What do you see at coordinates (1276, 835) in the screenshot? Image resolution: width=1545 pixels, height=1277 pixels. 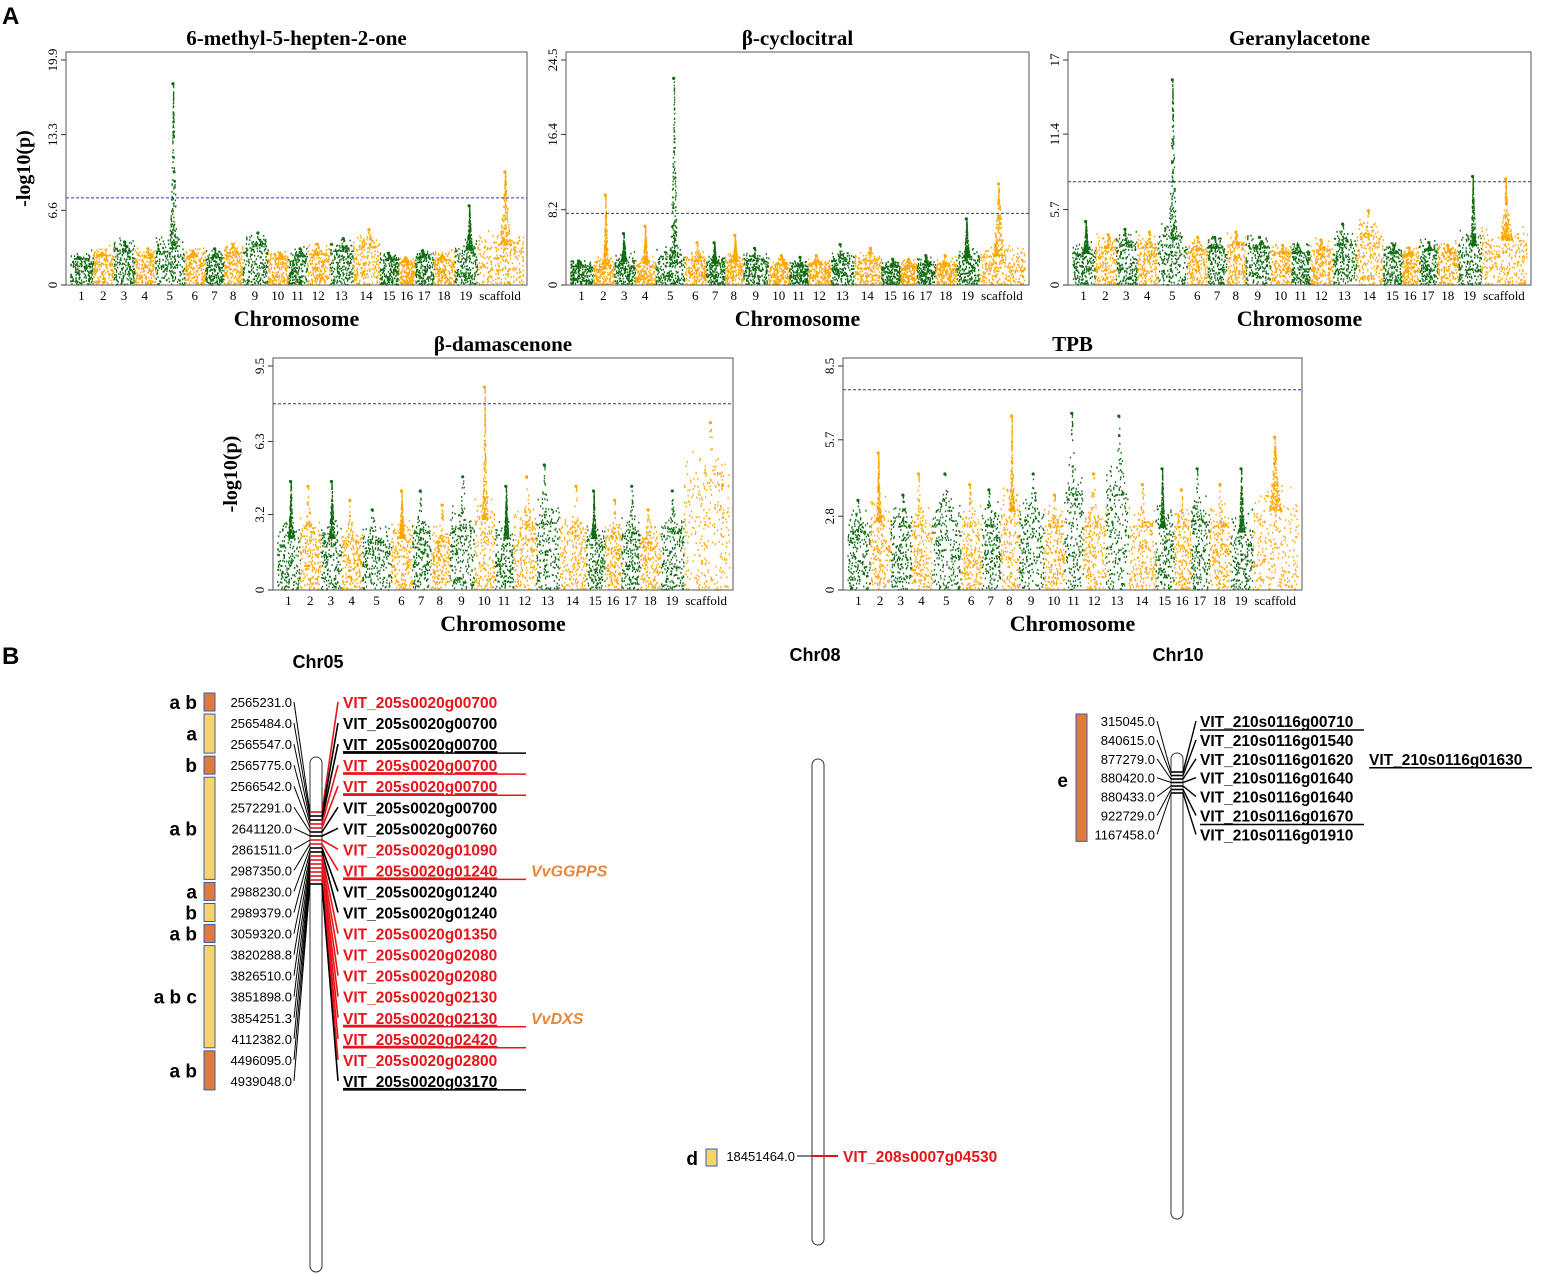 I see `gene-label: VIT_210s0116g01910` at bounding box center [1276, 835].